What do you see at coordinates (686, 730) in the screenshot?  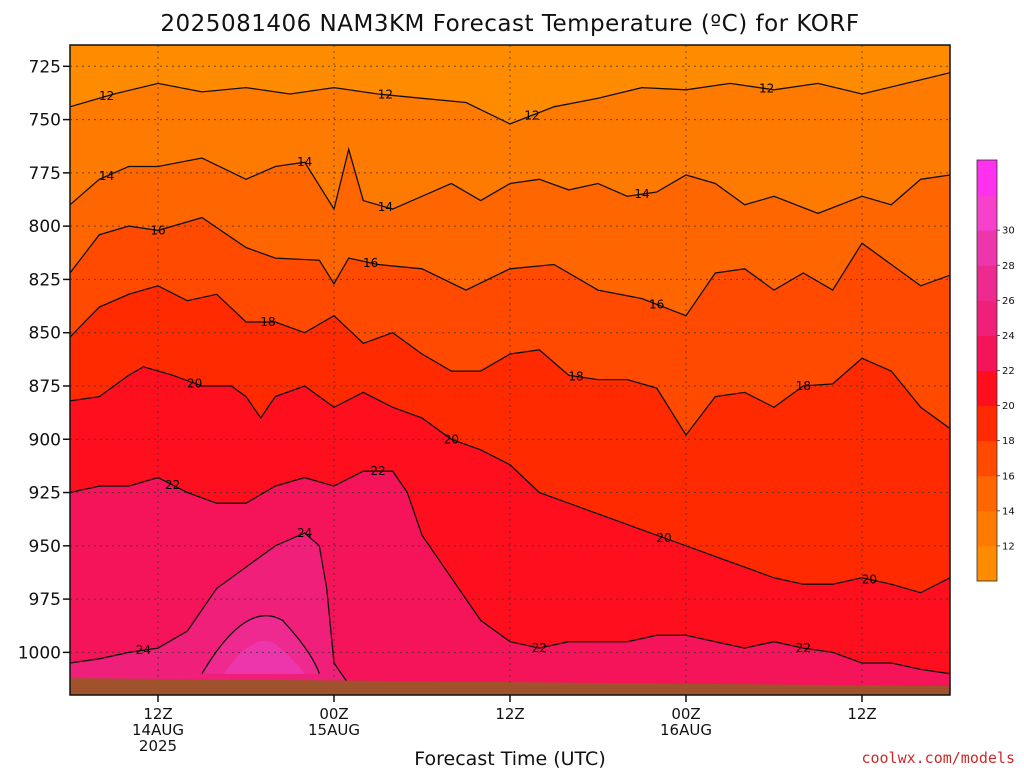 I see `x-tick-label: 16AUG` at bounding box center [686, 730].